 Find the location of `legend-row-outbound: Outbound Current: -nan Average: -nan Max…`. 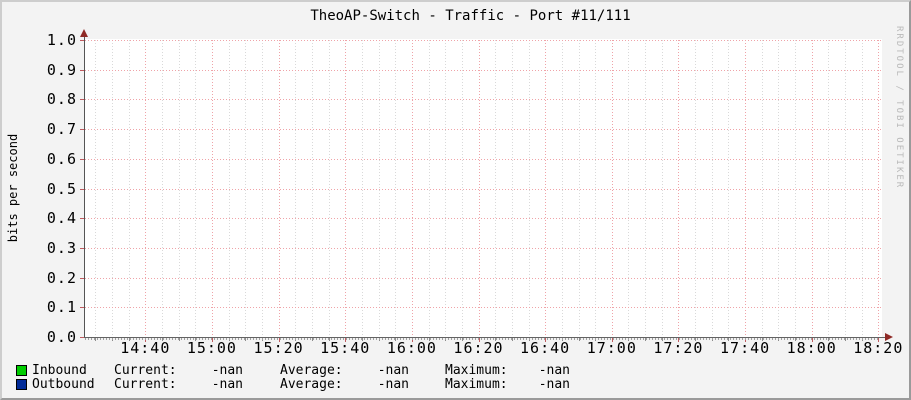

legend-row-outbound: Outbound Current: -nan Average: -nan Max… is located at coordinates (455, 385).